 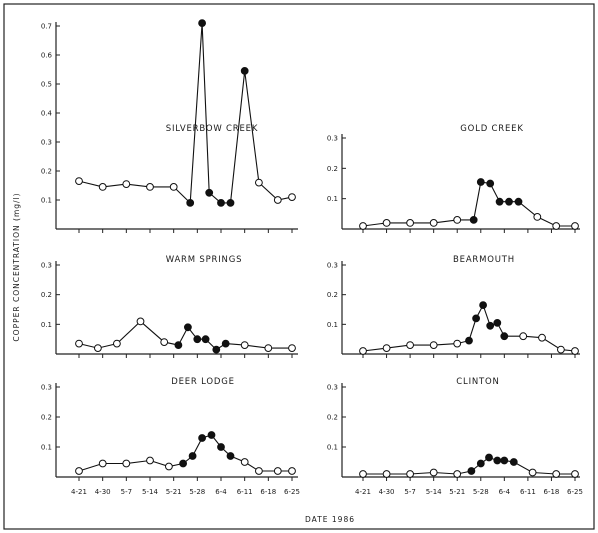 I want to click on y-axis-label: COPPER CONCENTRATION (mg/l), so click(x=16, y=266).